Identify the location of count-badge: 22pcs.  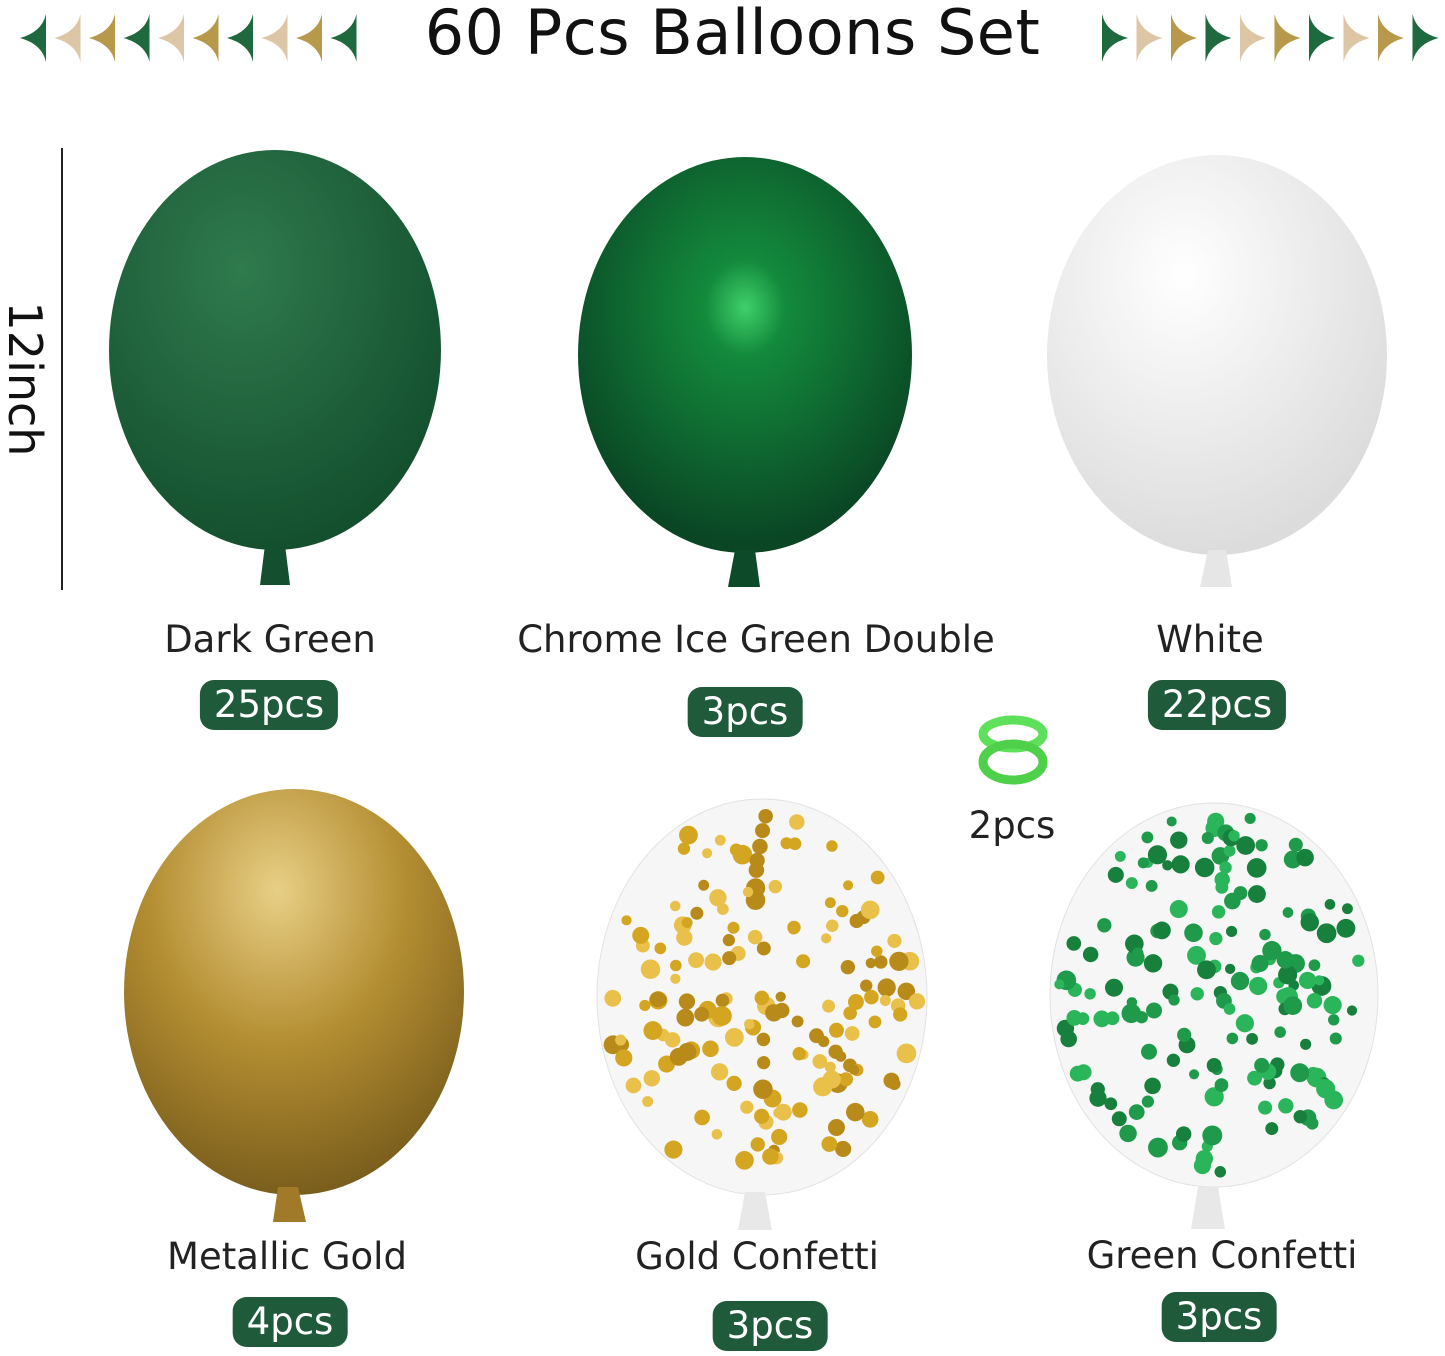
(1217, 705).